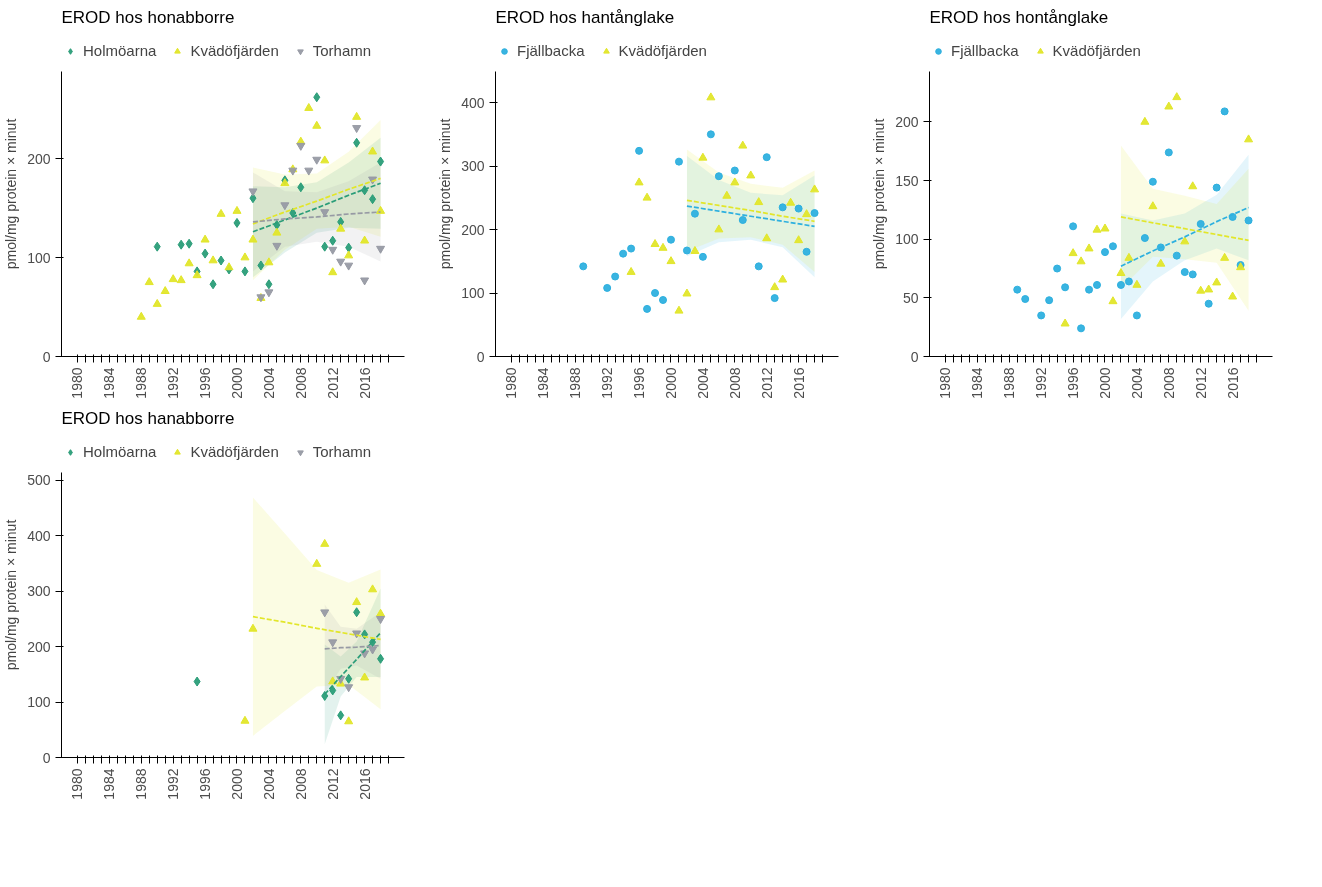  What do you see at coordinates (585, 17) in the screenshot?
I see `chart-title: EROD hos hantånglake` at bounding box center [585, 17].